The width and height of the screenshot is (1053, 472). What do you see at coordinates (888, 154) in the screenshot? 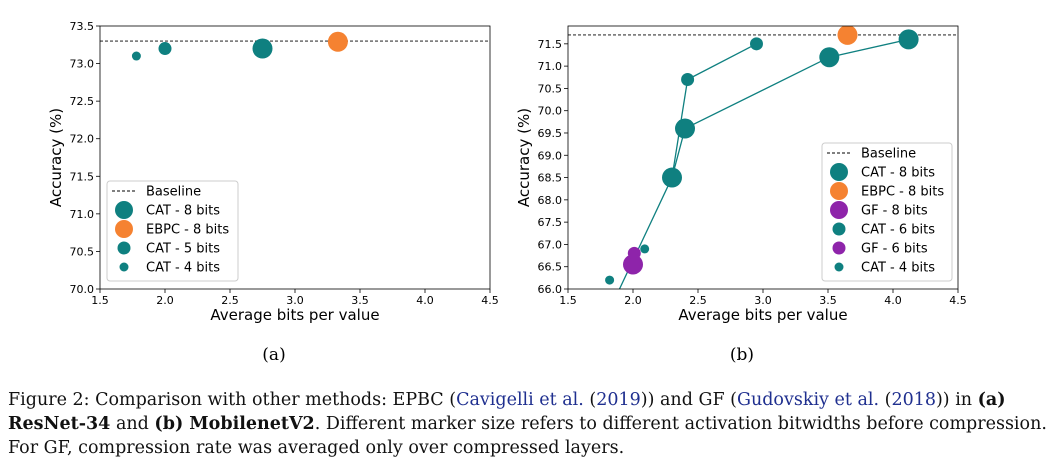
I see `legend-label-b: Baseline` at bounding box center [888, 154].